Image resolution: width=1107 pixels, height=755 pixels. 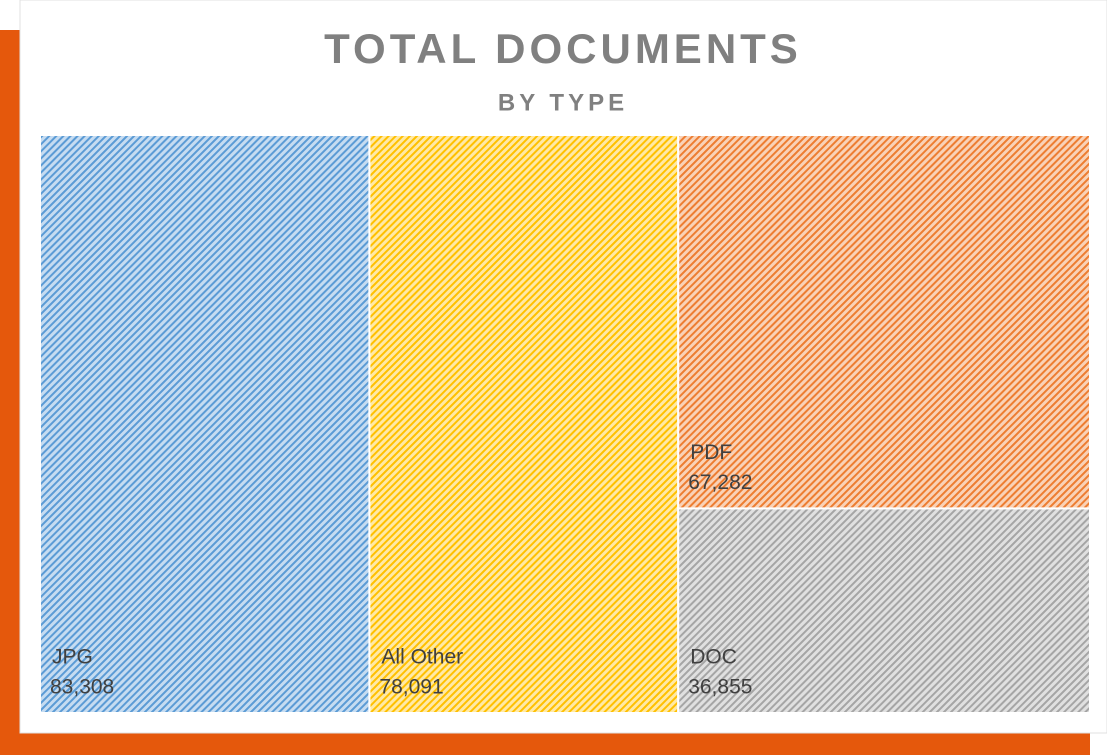 What do you see at coordinates (82, 687) in the screenshot?
I see `tile-value: 83,308` at bounding box center [82, 687].